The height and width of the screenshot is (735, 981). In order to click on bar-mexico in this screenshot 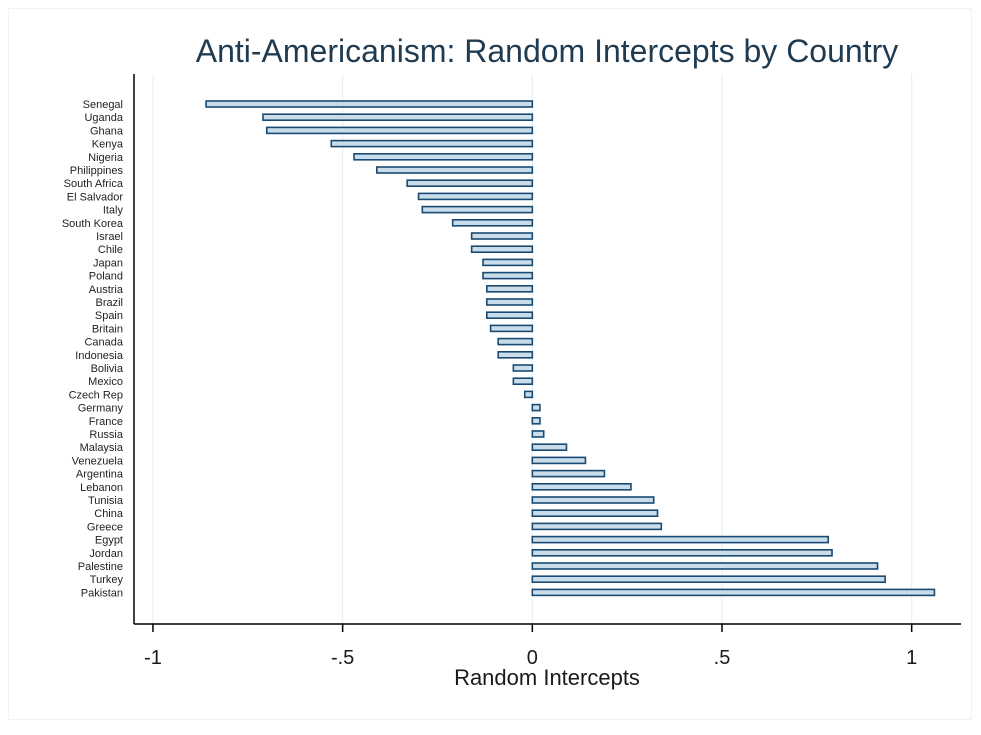, I will do `click(523, 381)`.